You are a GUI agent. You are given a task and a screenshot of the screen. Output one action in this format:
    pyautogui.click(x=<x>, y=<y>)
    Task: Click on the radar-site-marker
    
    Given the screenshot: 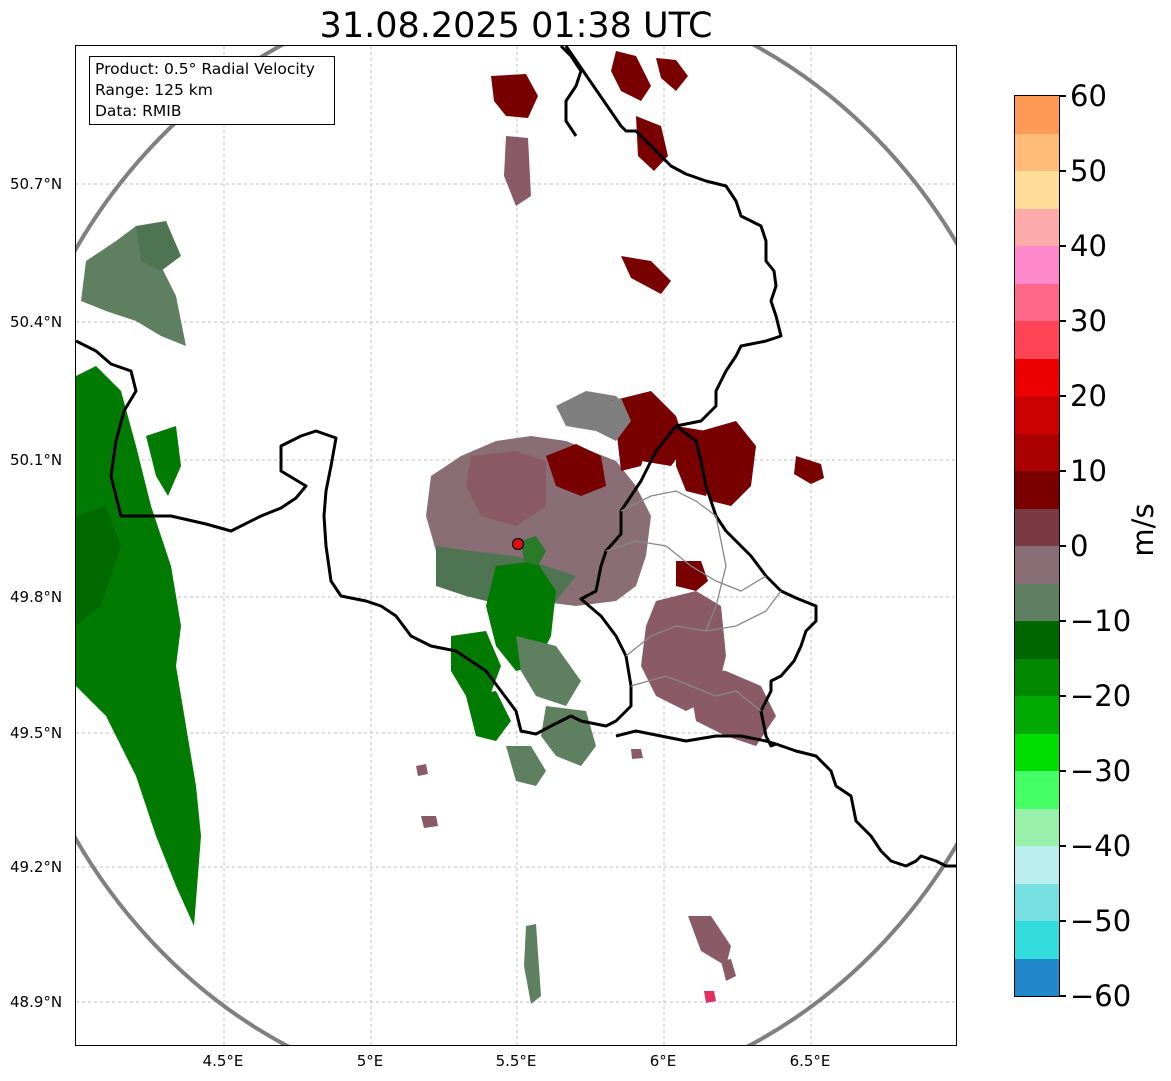 What is the action you would take?
    pyautogui.click(x=518, y=544)
    